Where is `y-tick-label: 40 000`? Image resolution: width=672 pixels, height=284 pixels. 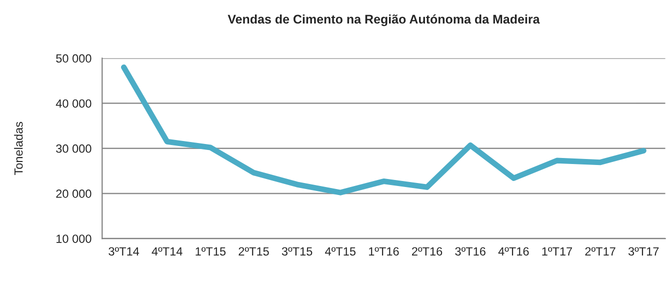 y-tick-label: 40 000 is located at coordinates (74, 103).